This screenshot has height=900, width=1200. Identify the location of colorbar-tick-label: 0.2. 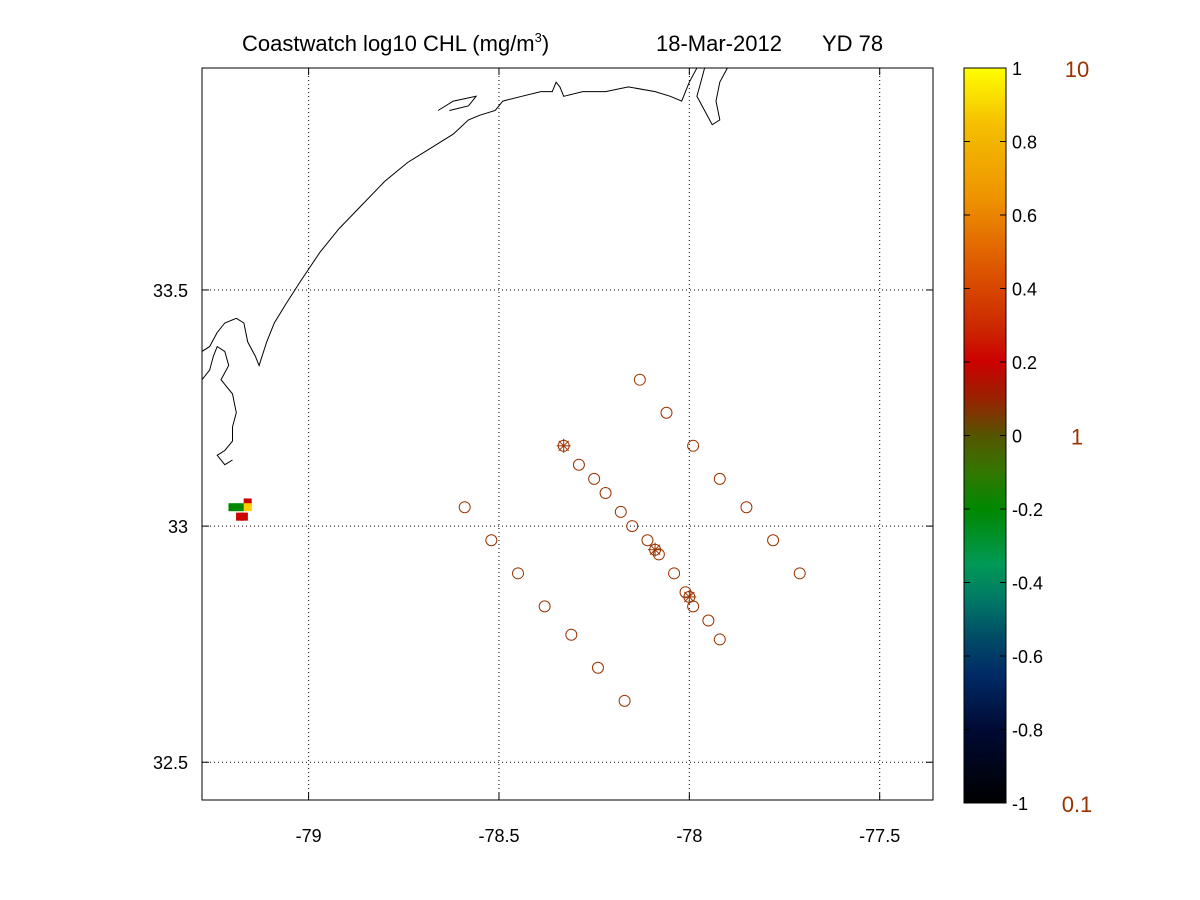
(1024, 363).